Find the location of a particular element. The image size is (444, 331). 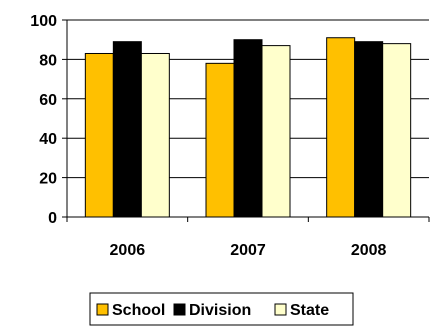

y-tick-label: 40 is located at coordinates (48, 139).